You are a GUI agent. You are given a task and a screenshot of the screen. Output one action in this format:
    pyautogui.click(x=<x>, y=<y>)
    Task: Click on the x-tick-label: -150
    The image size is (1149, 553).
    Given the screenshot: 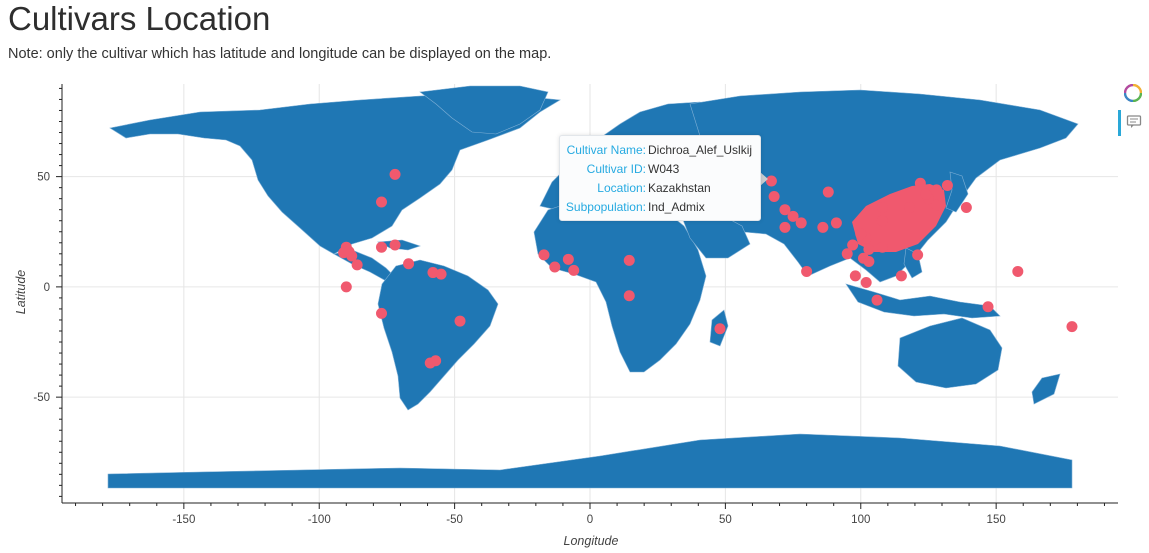 What is the action you would take?
    pyautogui.click(x=183, y=520)
    